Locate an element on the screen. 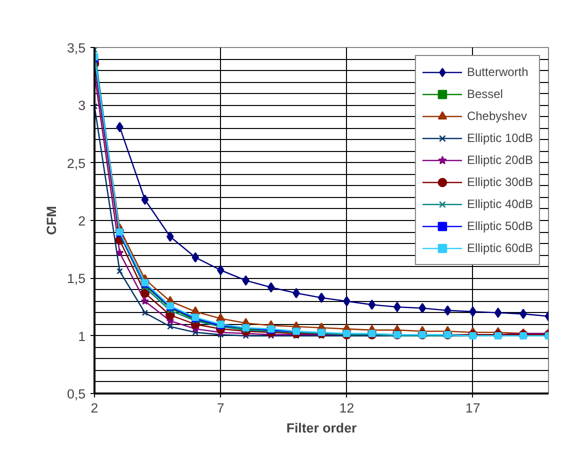 The image size is (570, 465). y-tick-label: 0,5 is located at coordinates (76, 394).